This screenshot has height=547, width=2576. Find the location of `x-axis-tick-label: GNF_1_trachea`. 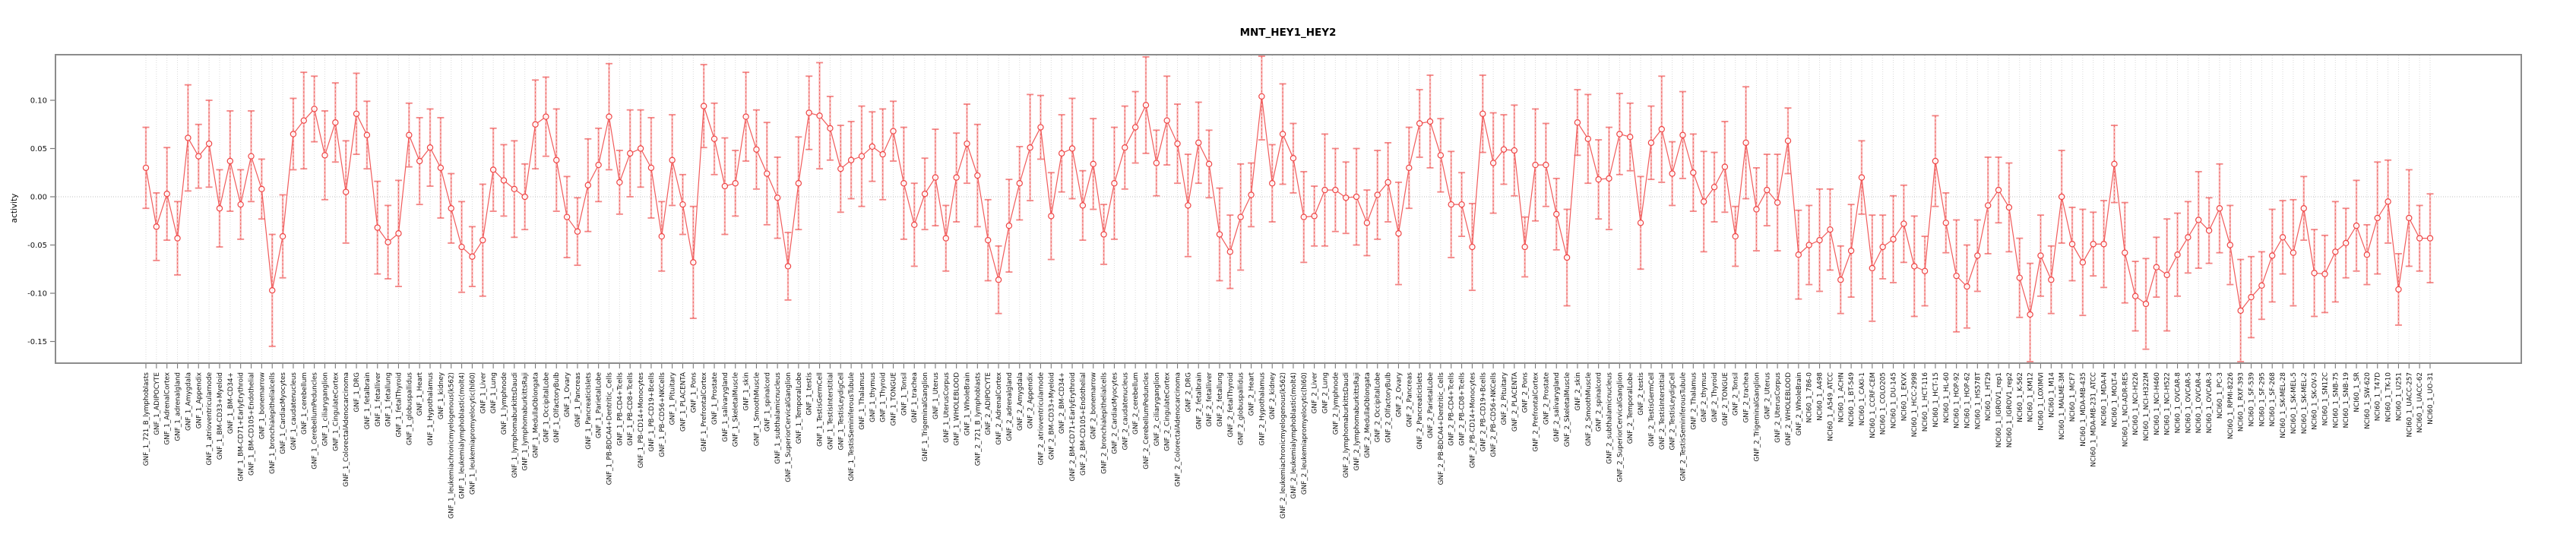

x-axis-tick-label: GNF_1_trachea is located at coordinates (915, 397).